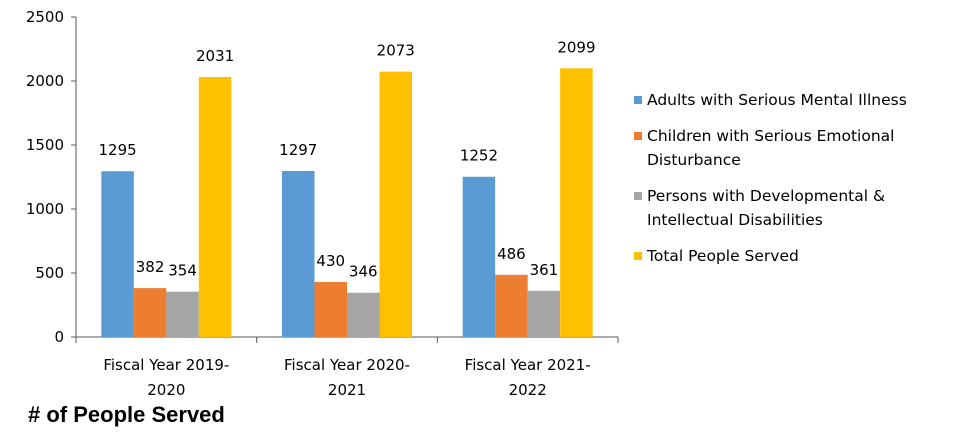 This screenshot has height=433, width=962. Describe the element at coordinates (777, 100) in the screenshot. I see `legend-label: Adults with Serious Mental Illness` at that location.